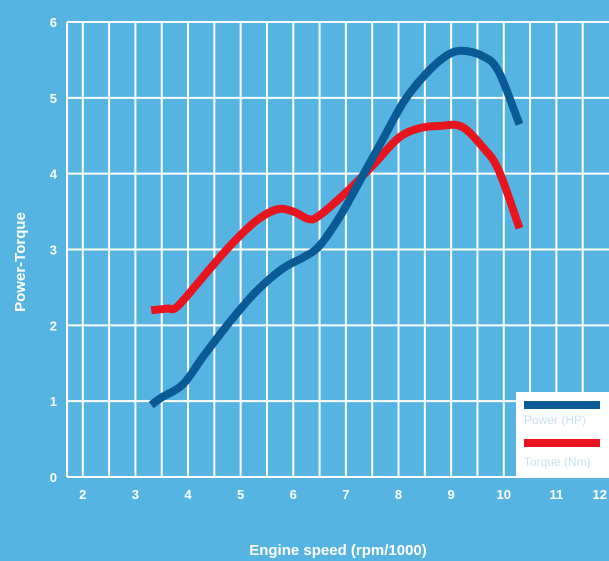 The height and width of the screenshot is (561, 609). I want to click on legend-swatch-power, so click(562, 405).